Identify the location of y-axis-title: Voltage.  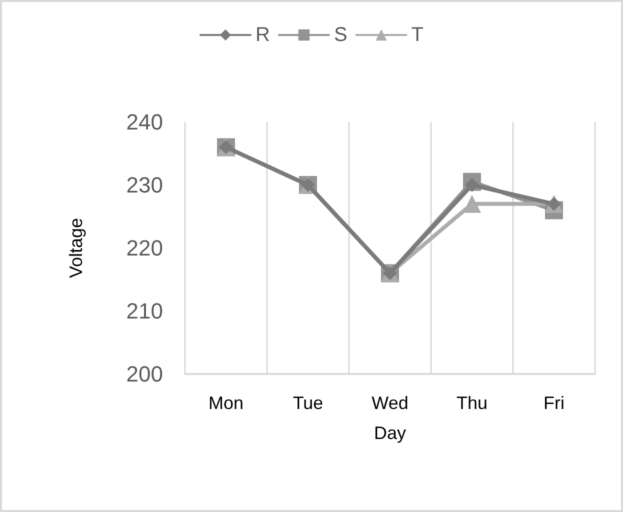
(76, 248).